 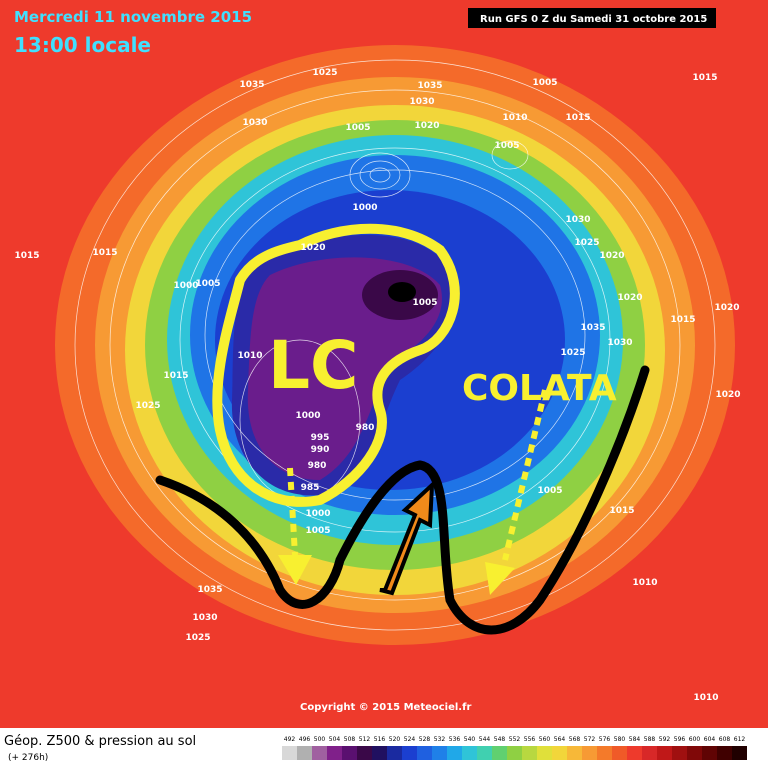 I want to click on colorbar-label: 564, so click(x=560, y=739).